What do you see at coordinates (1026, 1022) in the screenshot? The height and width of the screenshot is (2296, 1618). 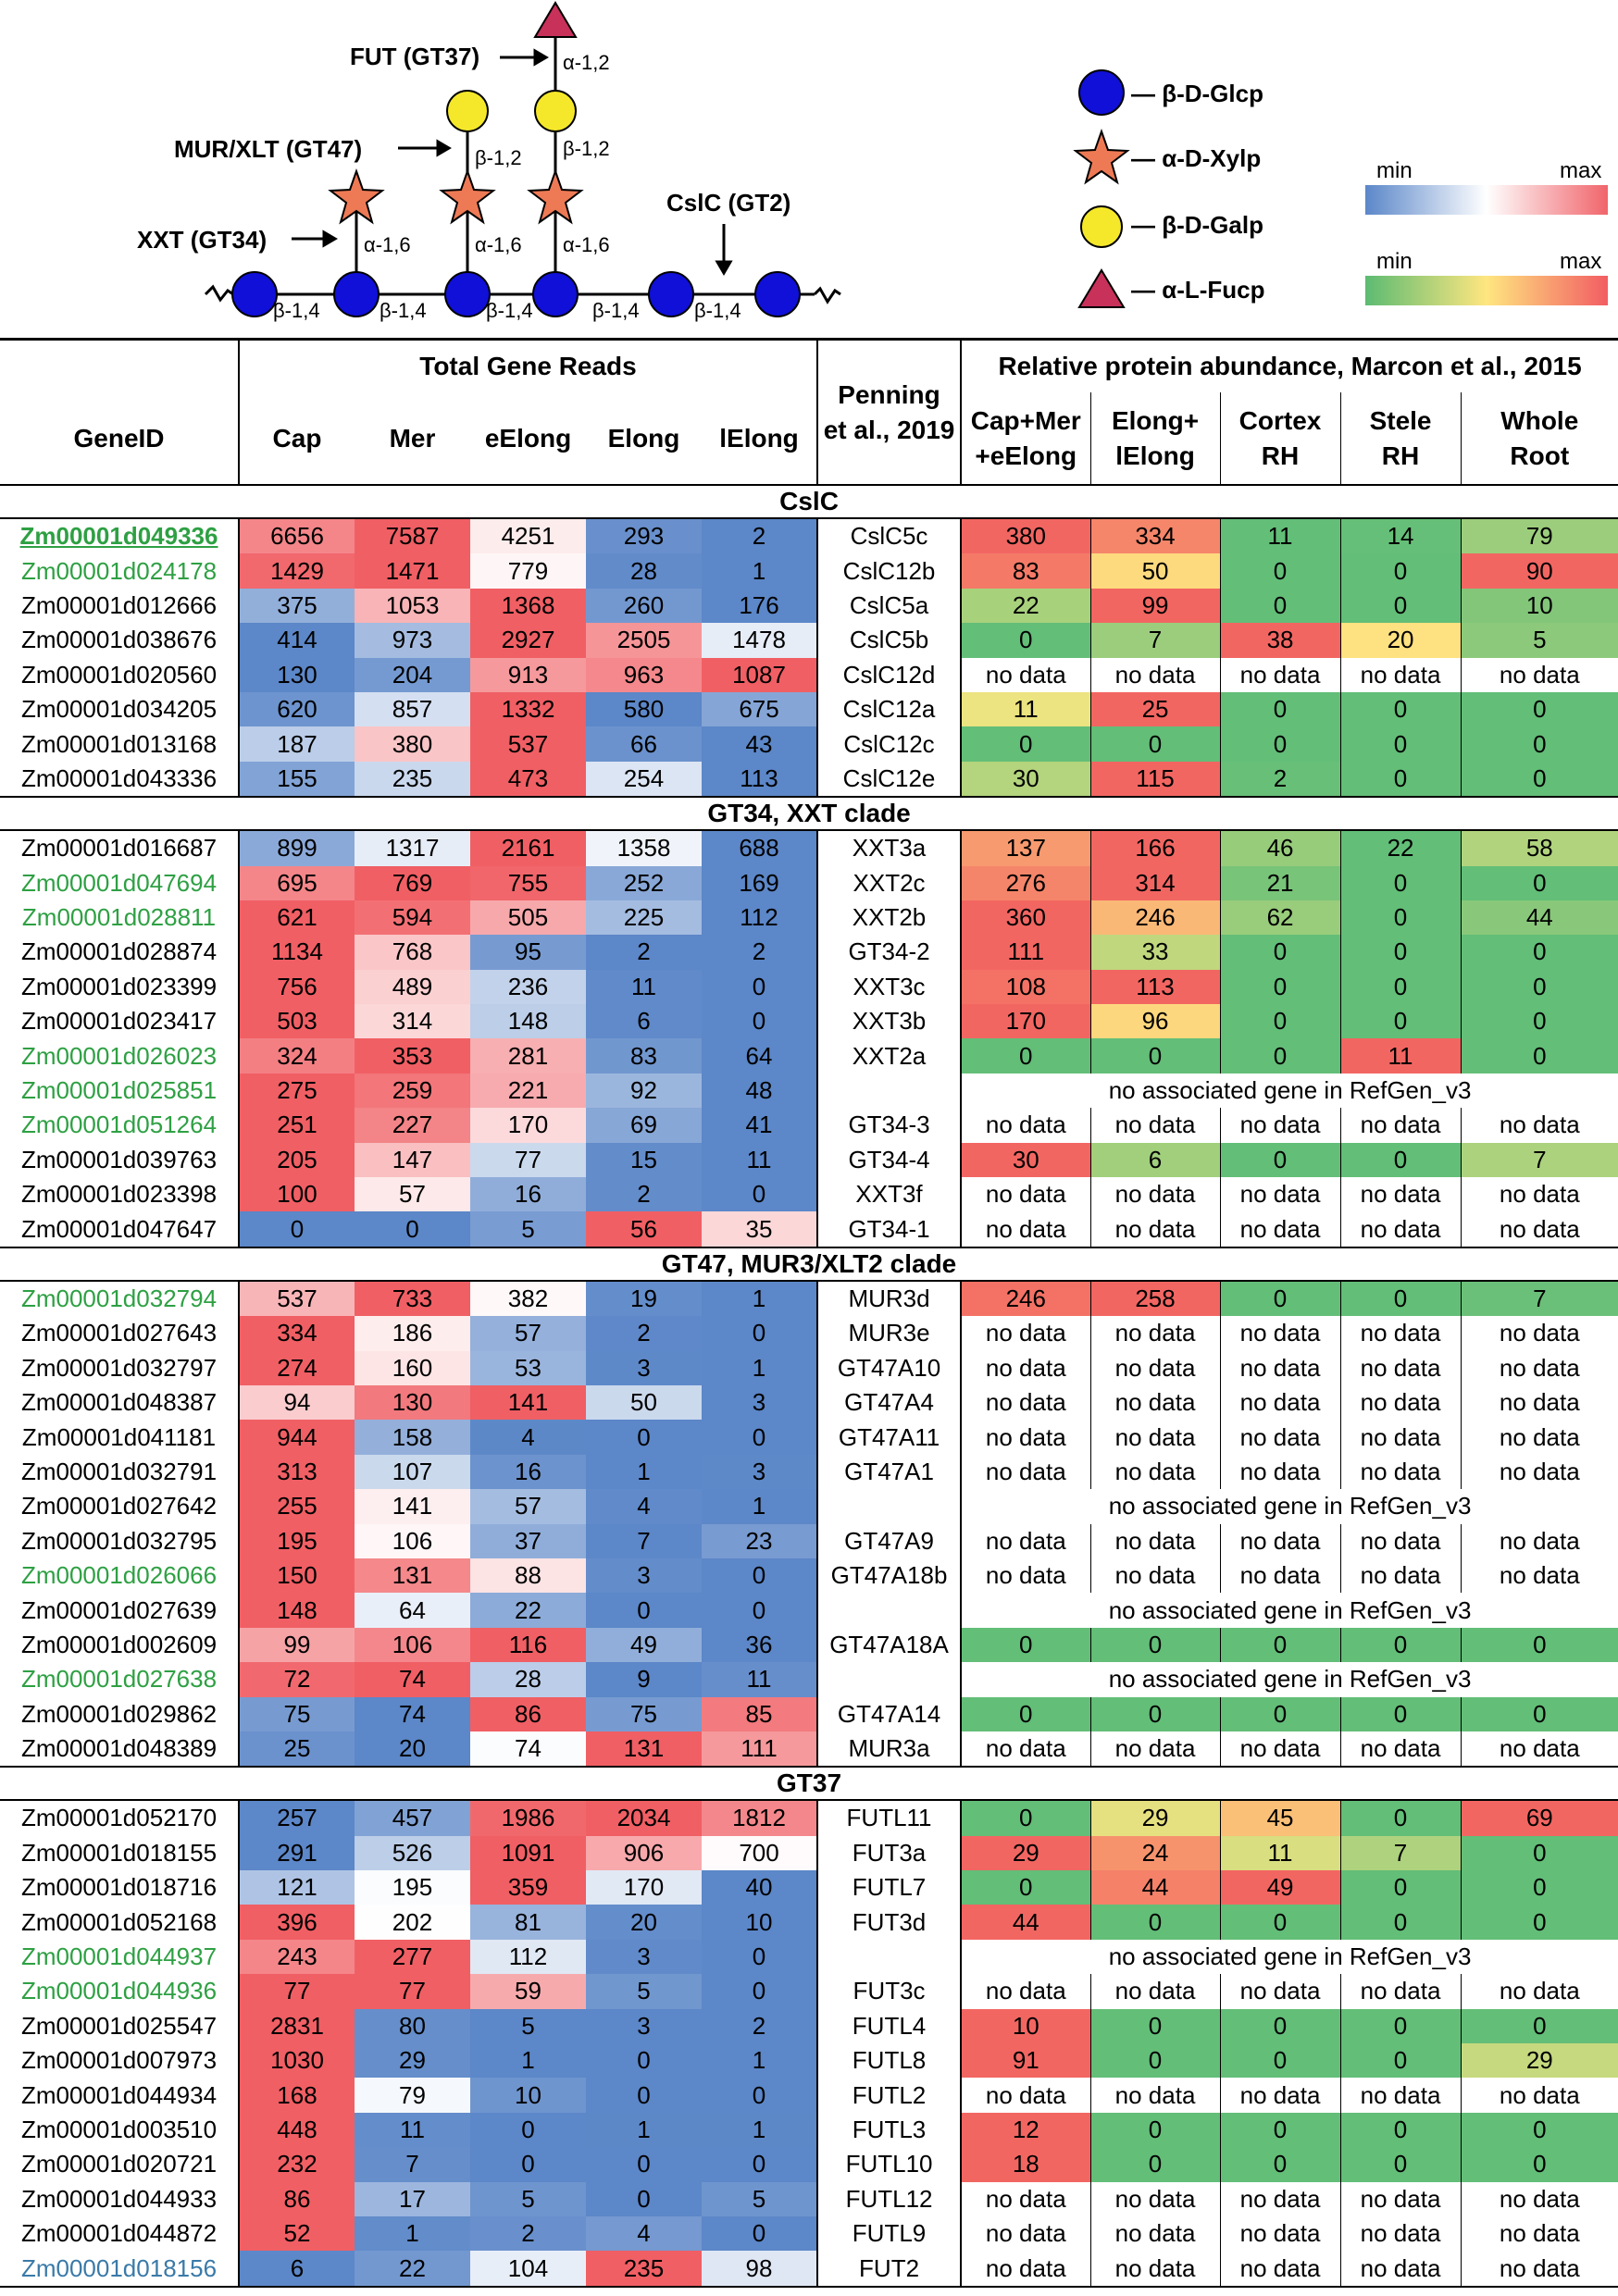 I see `protein-value: 170` at bounding box center [1026, 1022].